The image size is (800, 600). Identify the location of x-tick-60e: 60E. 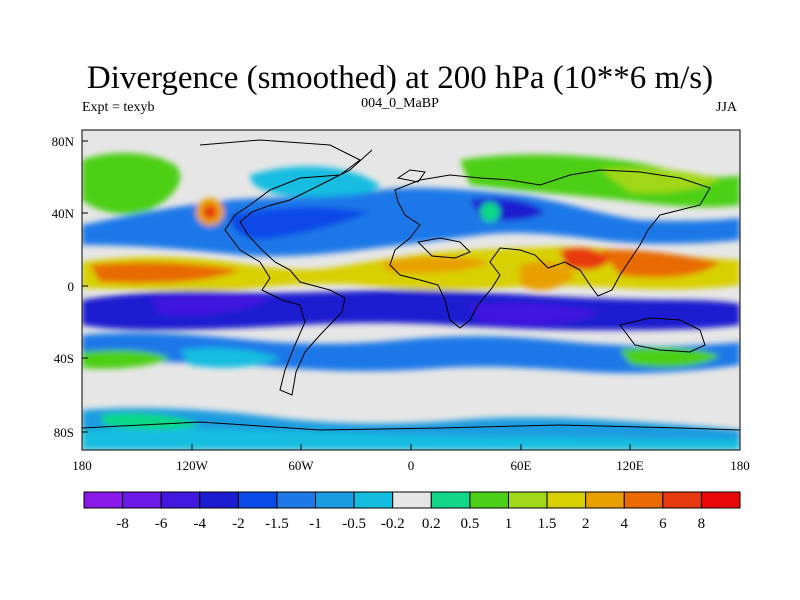
(521, 465).